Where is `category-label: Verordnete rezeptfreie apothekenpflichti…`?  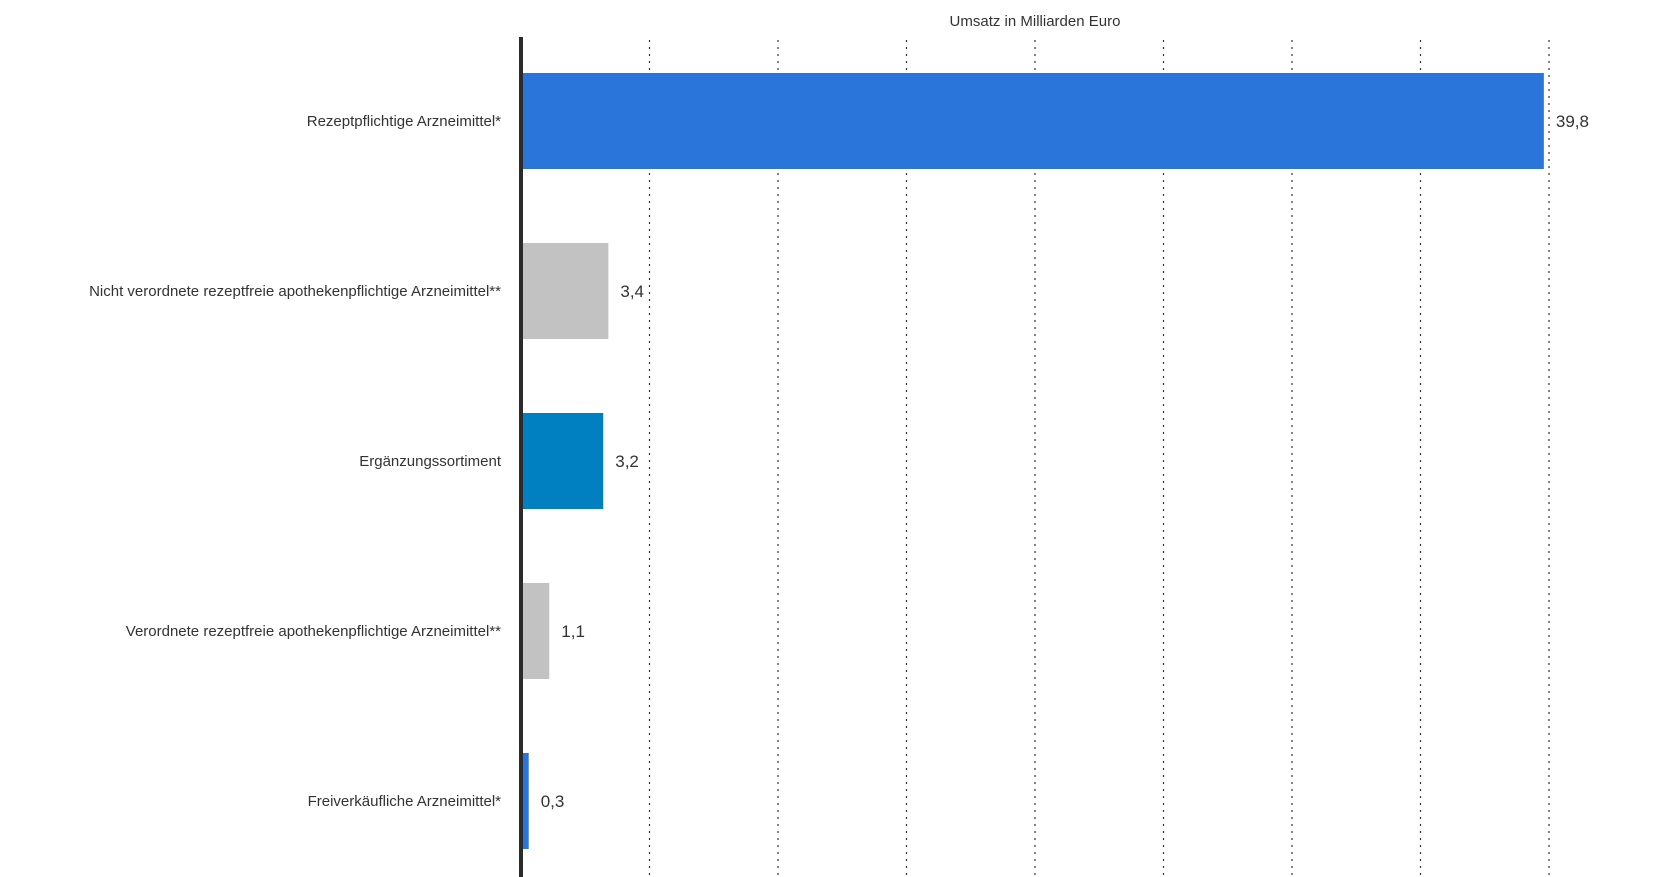 category-label: Verordnete rezeptfreie apothekenpflichti… is located at coordinates (313, 631).